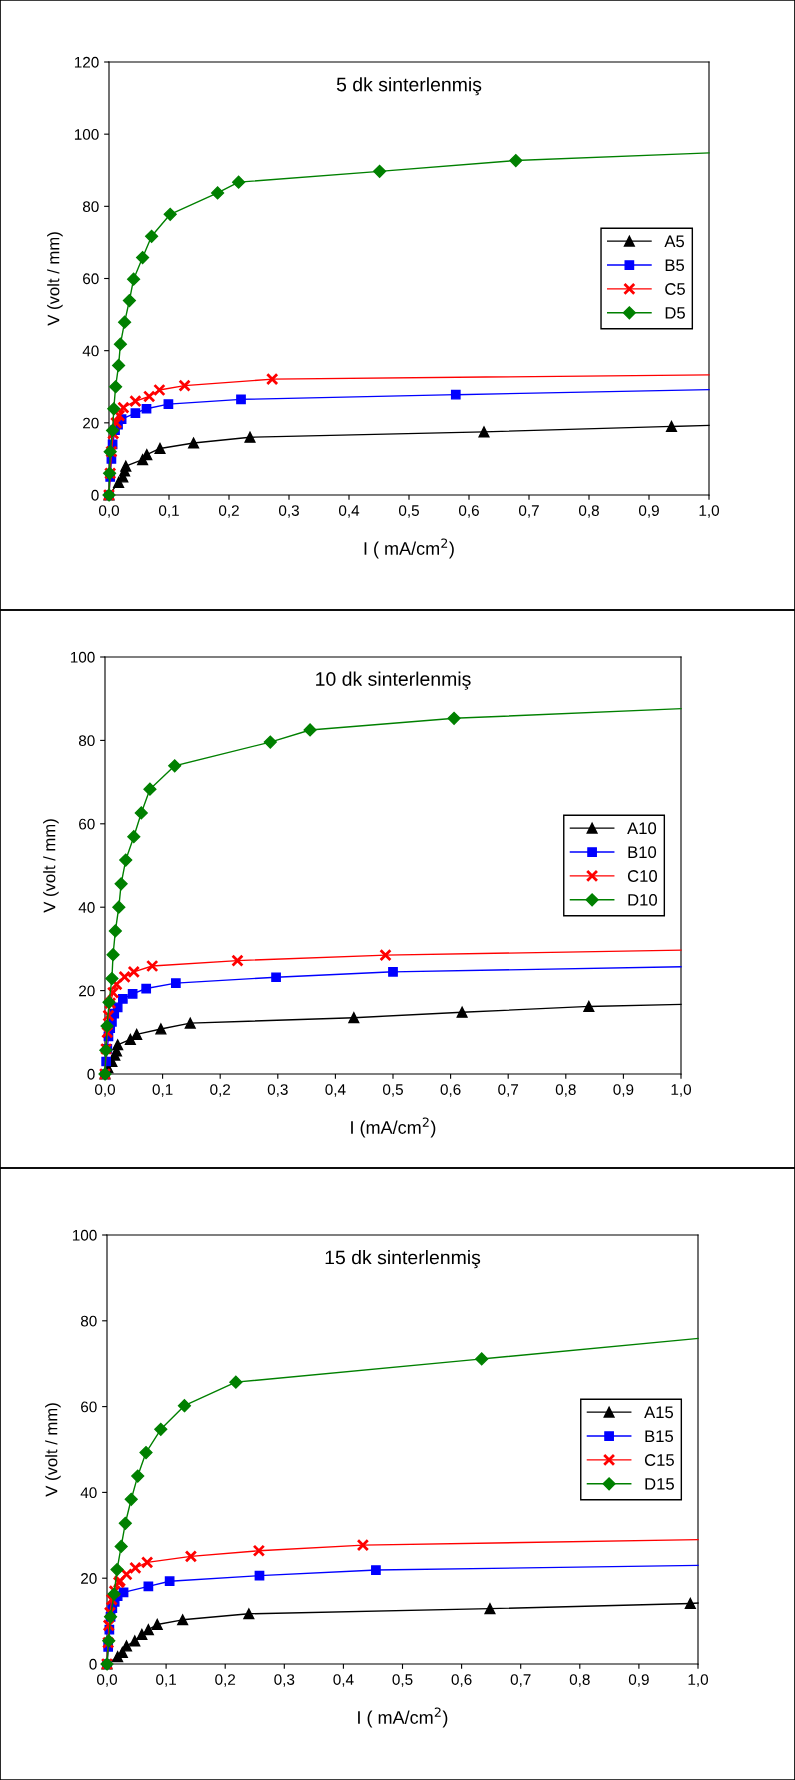 The height and width of the screenshot is (1780, 795). What do you see at coordinates (393, 1127) in the screenshot?
I see `x-axis-title: I (mA/cm$^{2}$)` at bounding box center [393, 1127].